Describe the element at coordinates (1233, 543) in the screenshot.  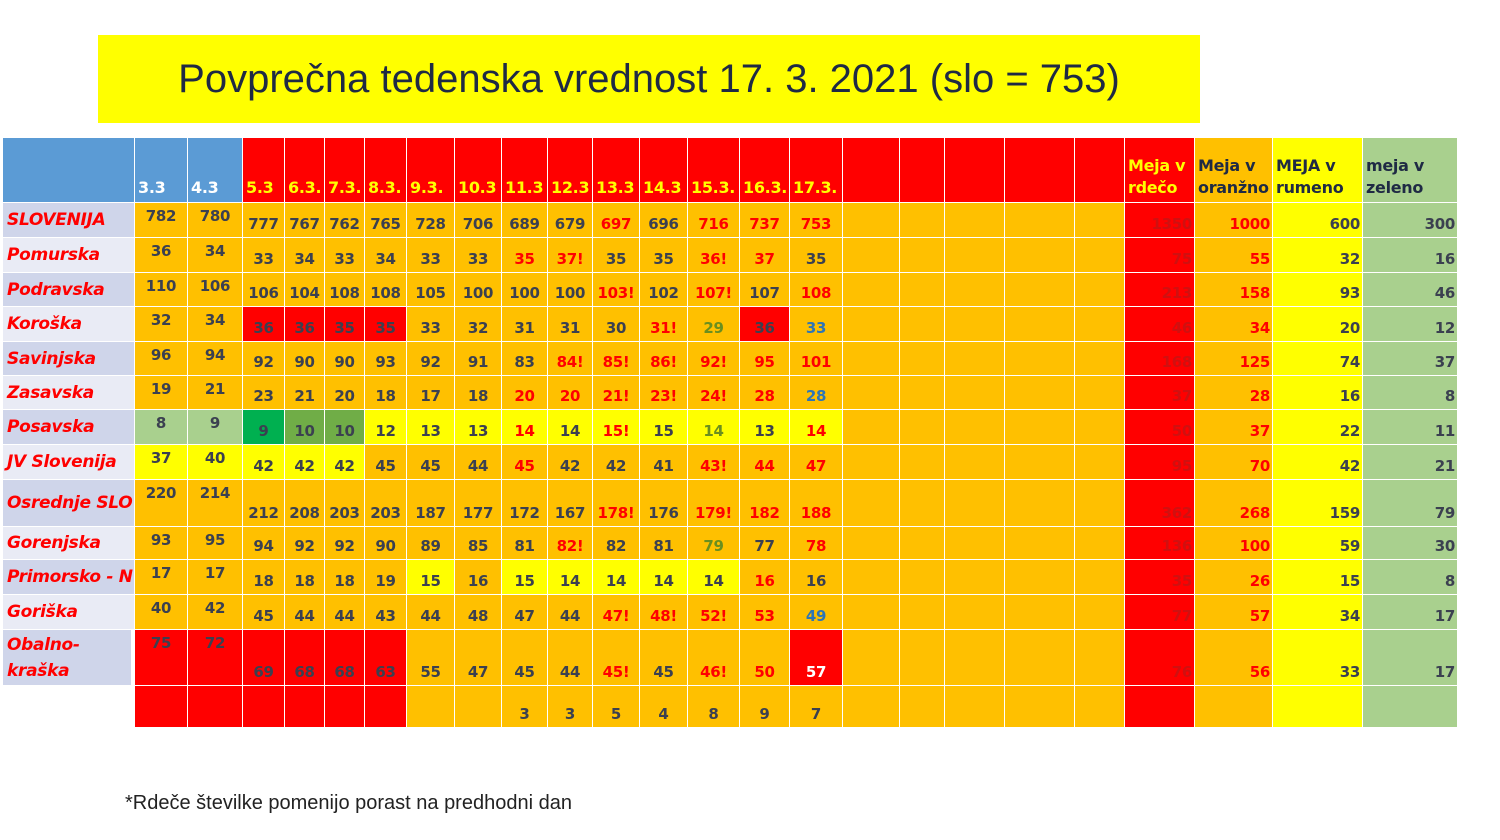
I see `limit-cell: 100` at that location.